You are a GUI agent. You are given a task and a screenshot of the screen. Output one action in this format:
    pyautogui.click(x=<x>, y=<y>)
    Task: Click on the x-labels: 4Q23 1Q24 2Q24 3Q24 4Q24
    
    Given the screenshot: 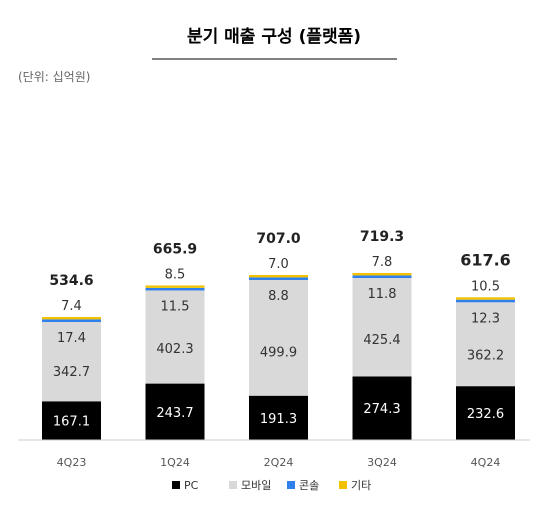 What is the action you would take?
    pyautogui.click(x=279, y=462)
    